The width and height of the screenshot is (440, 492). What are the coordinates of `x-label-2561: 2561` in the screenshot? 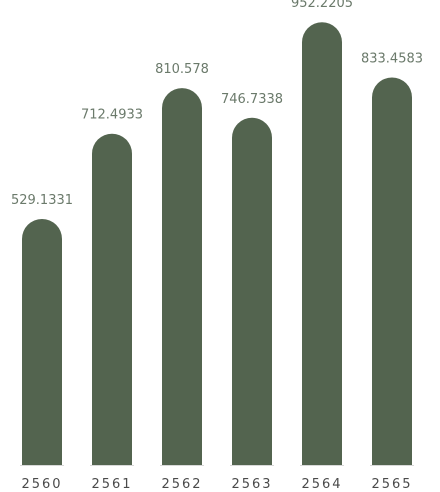 It's located at (111, 484).